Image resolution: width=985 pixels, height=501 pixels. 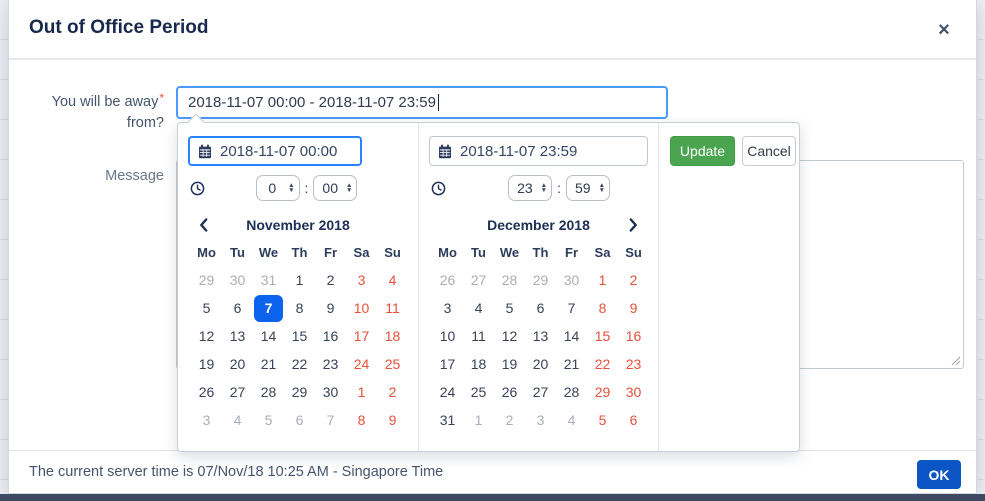 What do you see at coordinates (939, 474) in the screenshot?
I see `ok-button: OK` at bounding box center [939, 474].